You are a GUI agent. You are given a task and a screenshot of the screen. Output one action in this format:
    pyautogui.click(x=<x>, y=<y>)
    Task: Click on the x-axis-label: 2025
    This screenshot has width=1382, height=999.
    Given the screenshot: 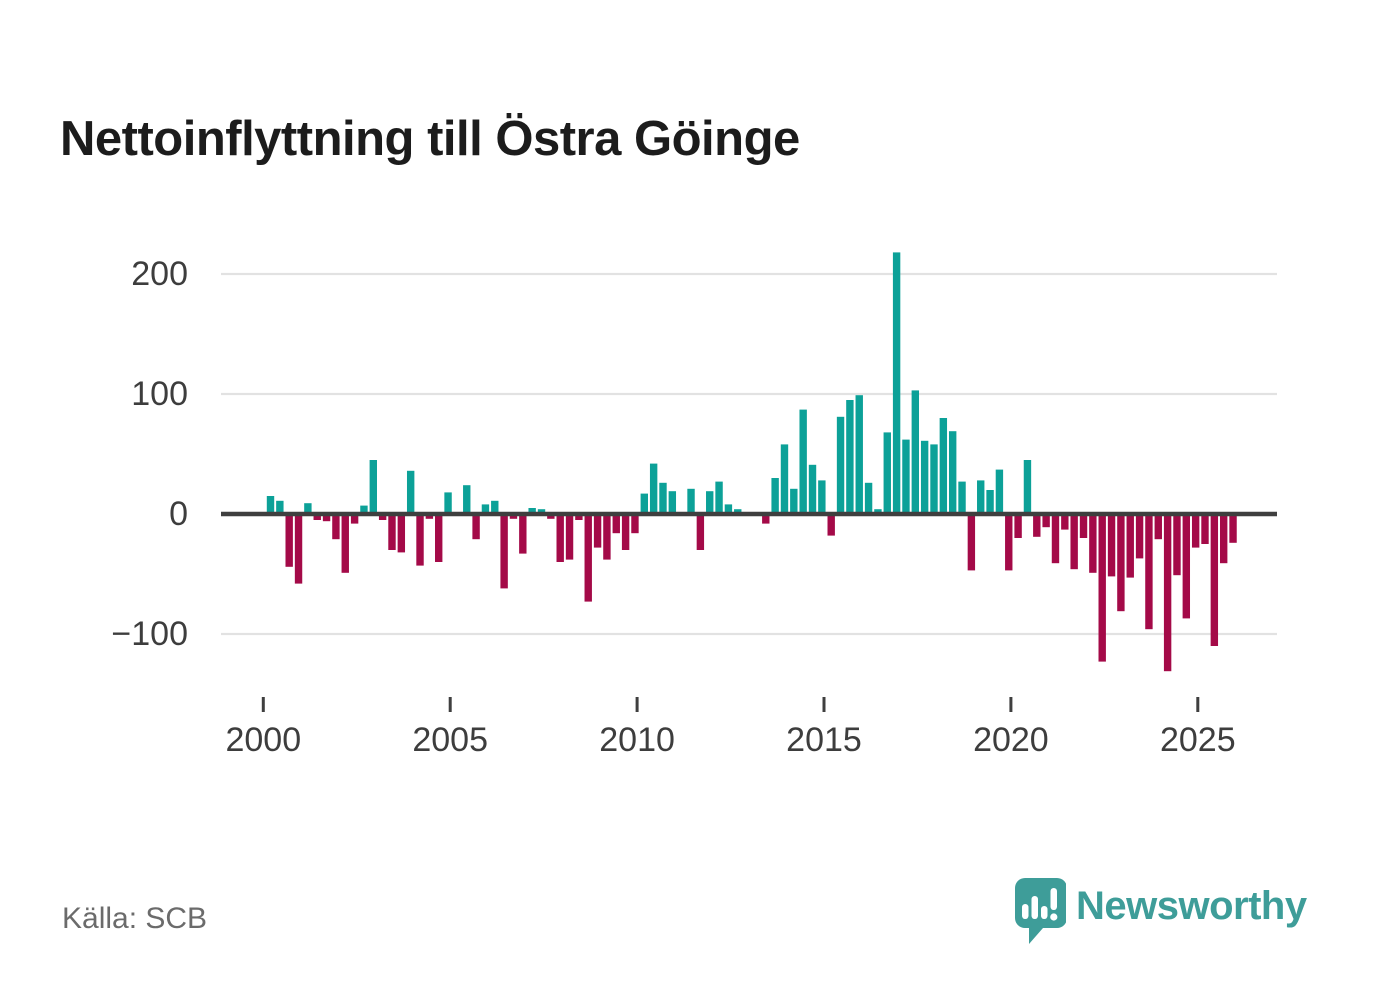 What is the action you would take?
    pyautogui.click(x=1197, y=740)
    